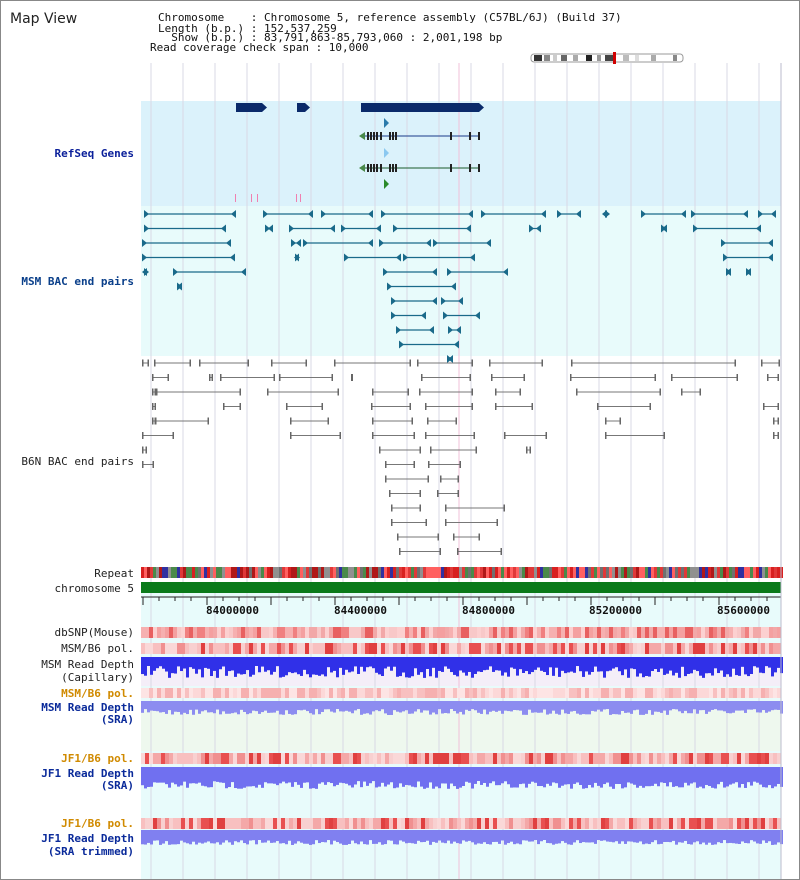  Describe the element at coordinates (94, 632) in the screenshot. I see `track-label-dbsnp: dbSNP(Mouse)` at that location.